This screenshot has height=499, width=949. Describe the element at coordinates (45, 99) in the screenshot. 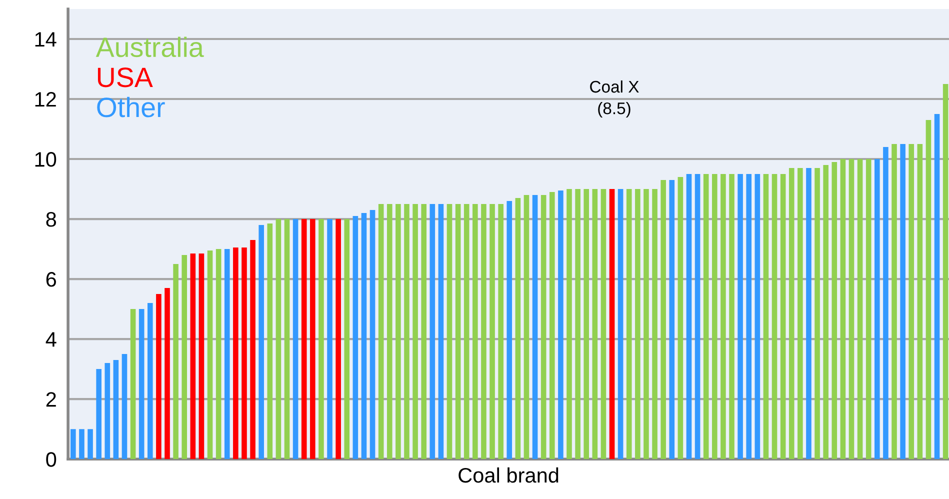

I see `y-tick-label: 12` at that location.